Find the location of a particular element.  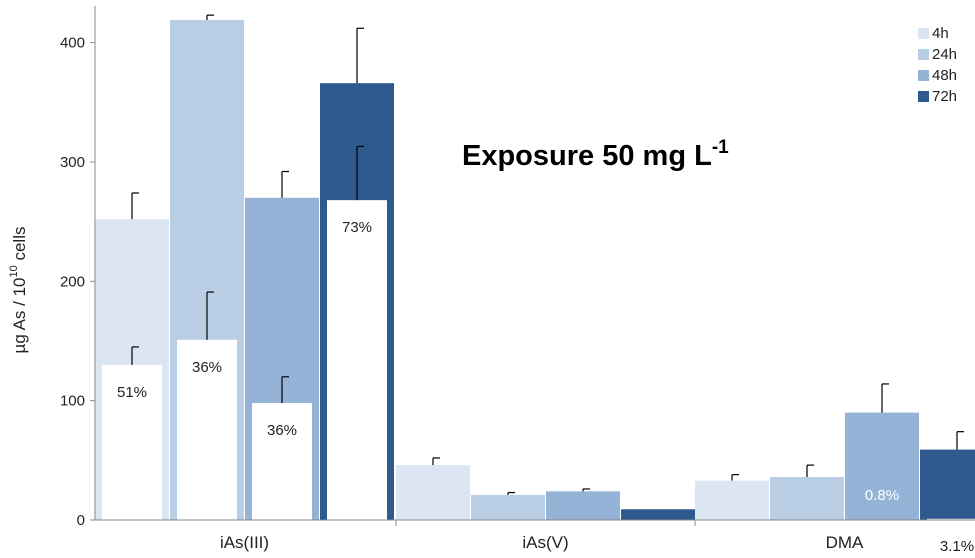

legend-swatch-72h is located at coordinates (923, 96).